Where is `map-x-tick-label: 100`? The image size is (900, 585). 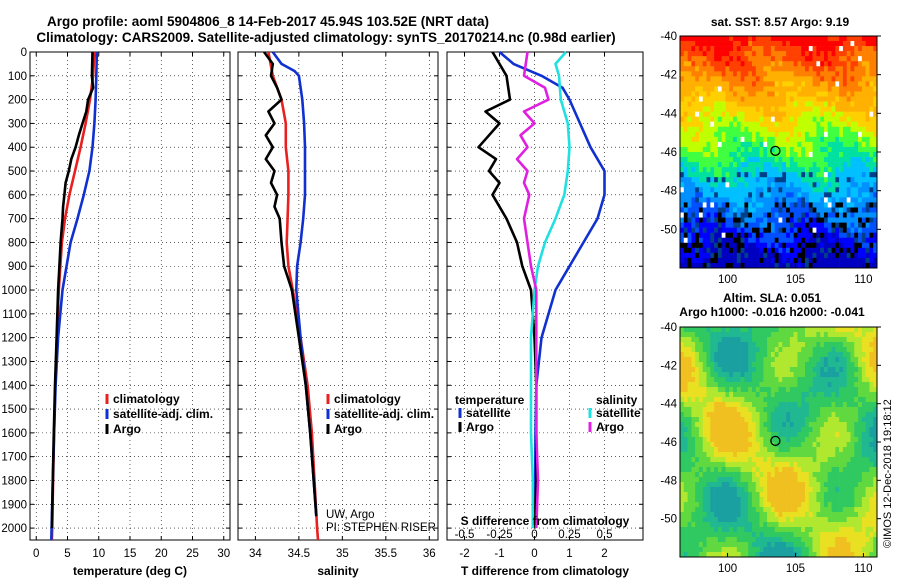
map-x-tick-label: 100 is located at coordinates (727, 280).